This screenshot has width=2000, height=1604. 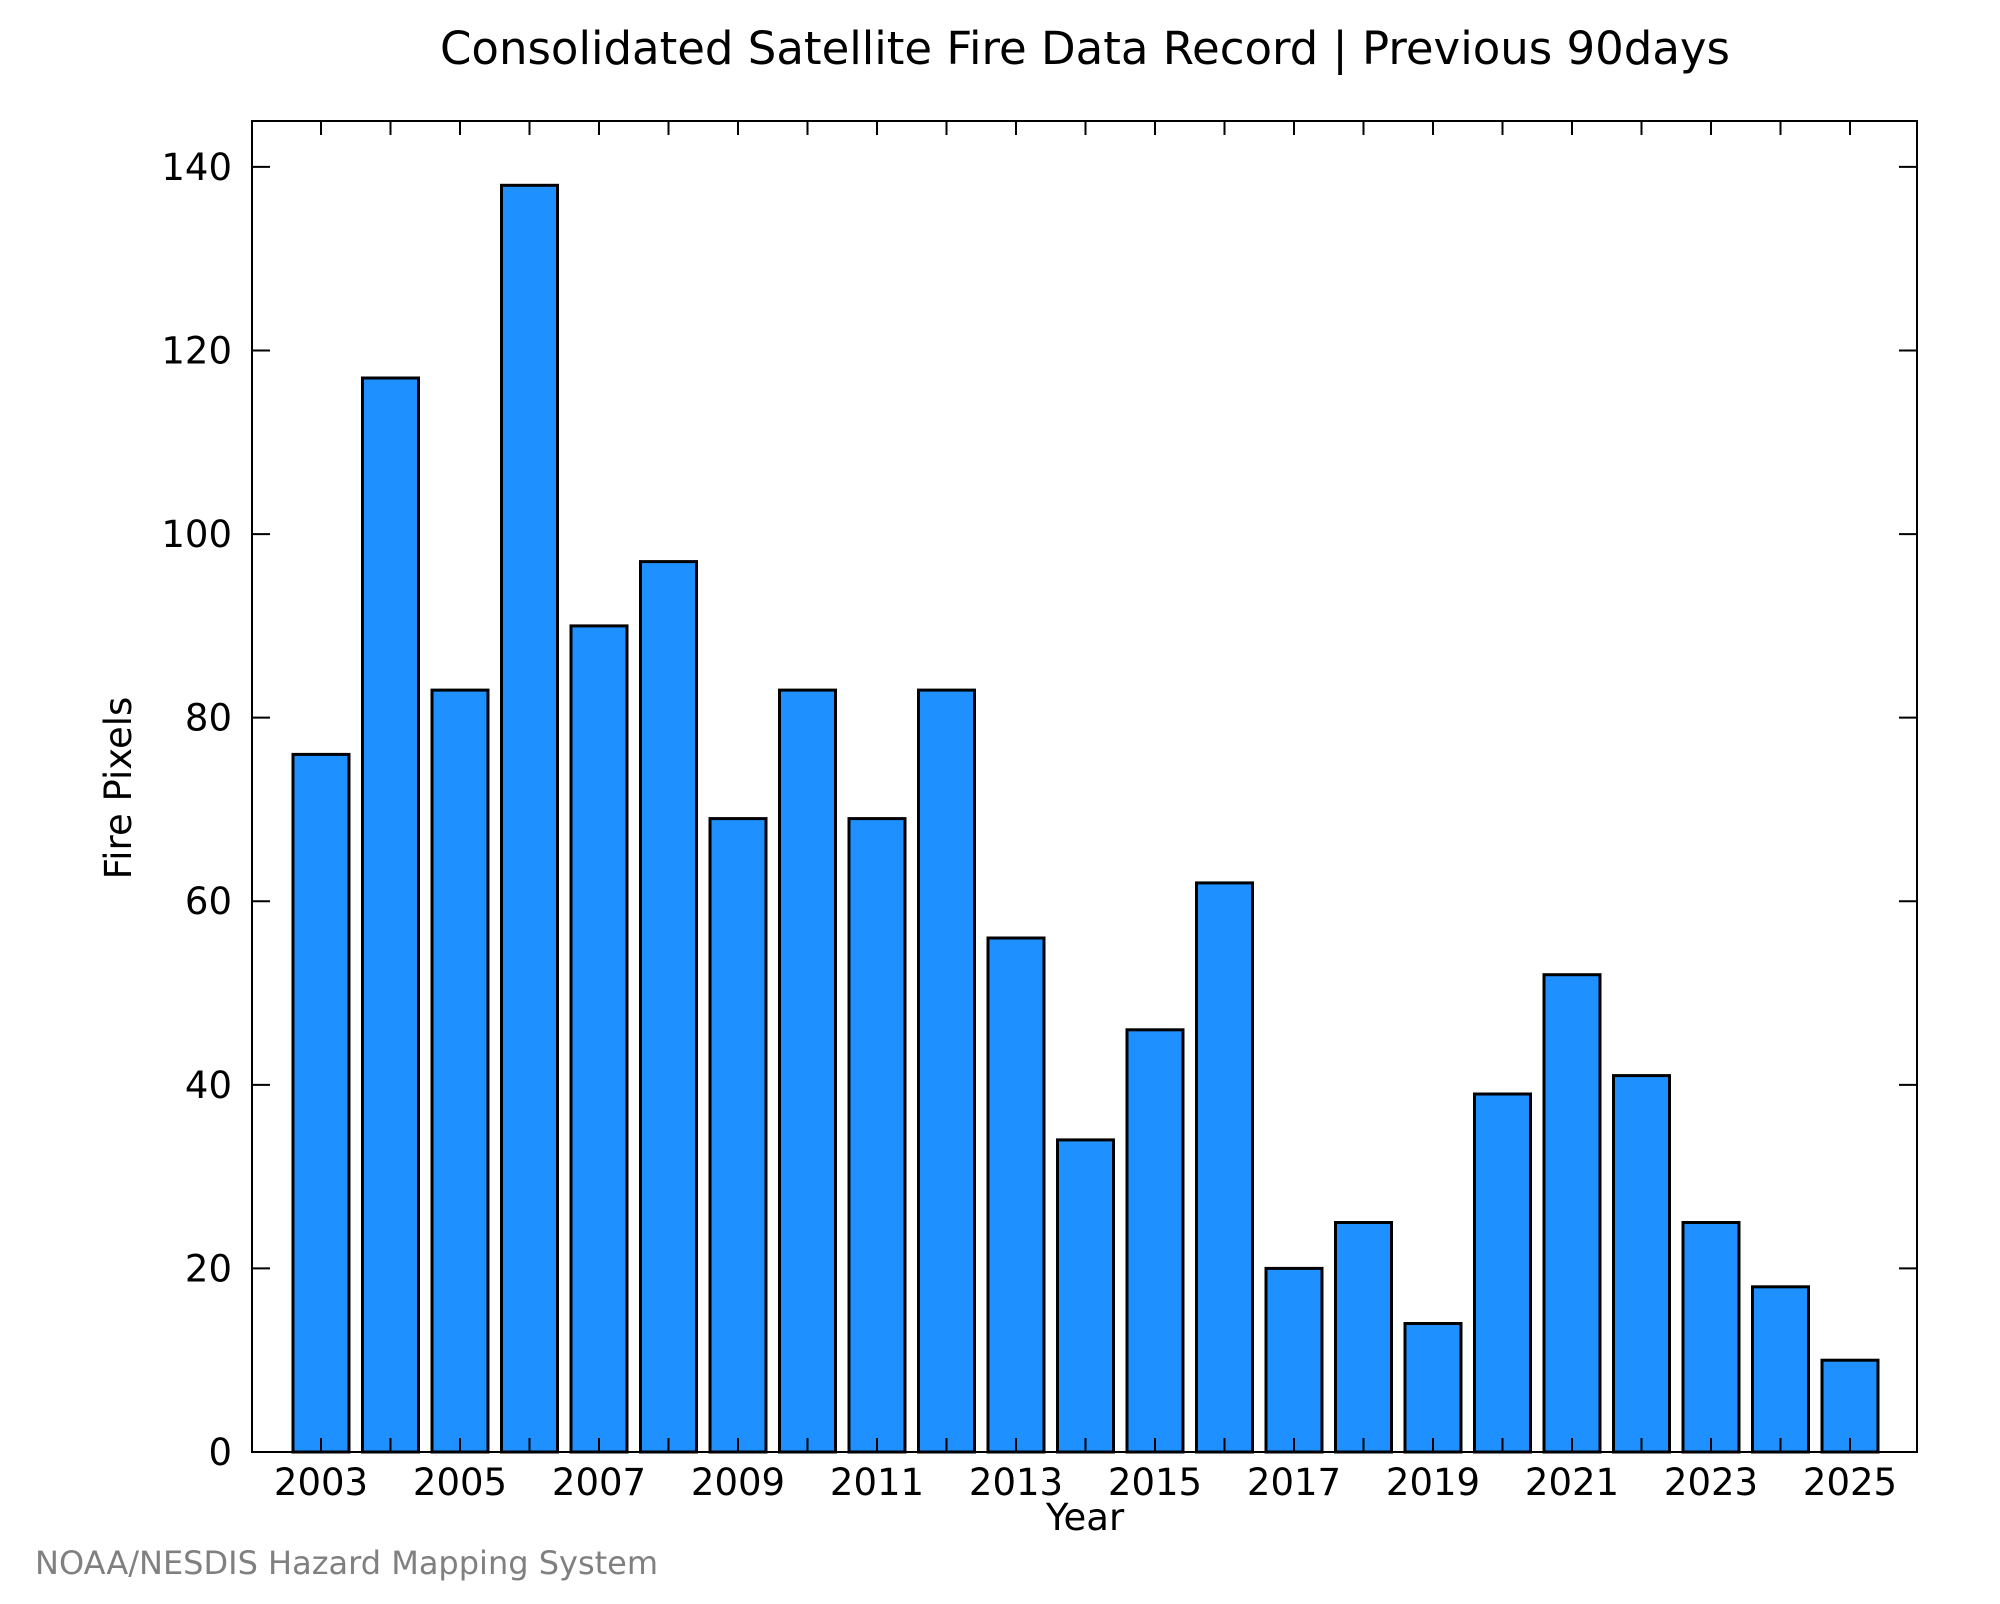 I want to click on x-tick-label-2015: 2015, so click(x=1155, y=1482).